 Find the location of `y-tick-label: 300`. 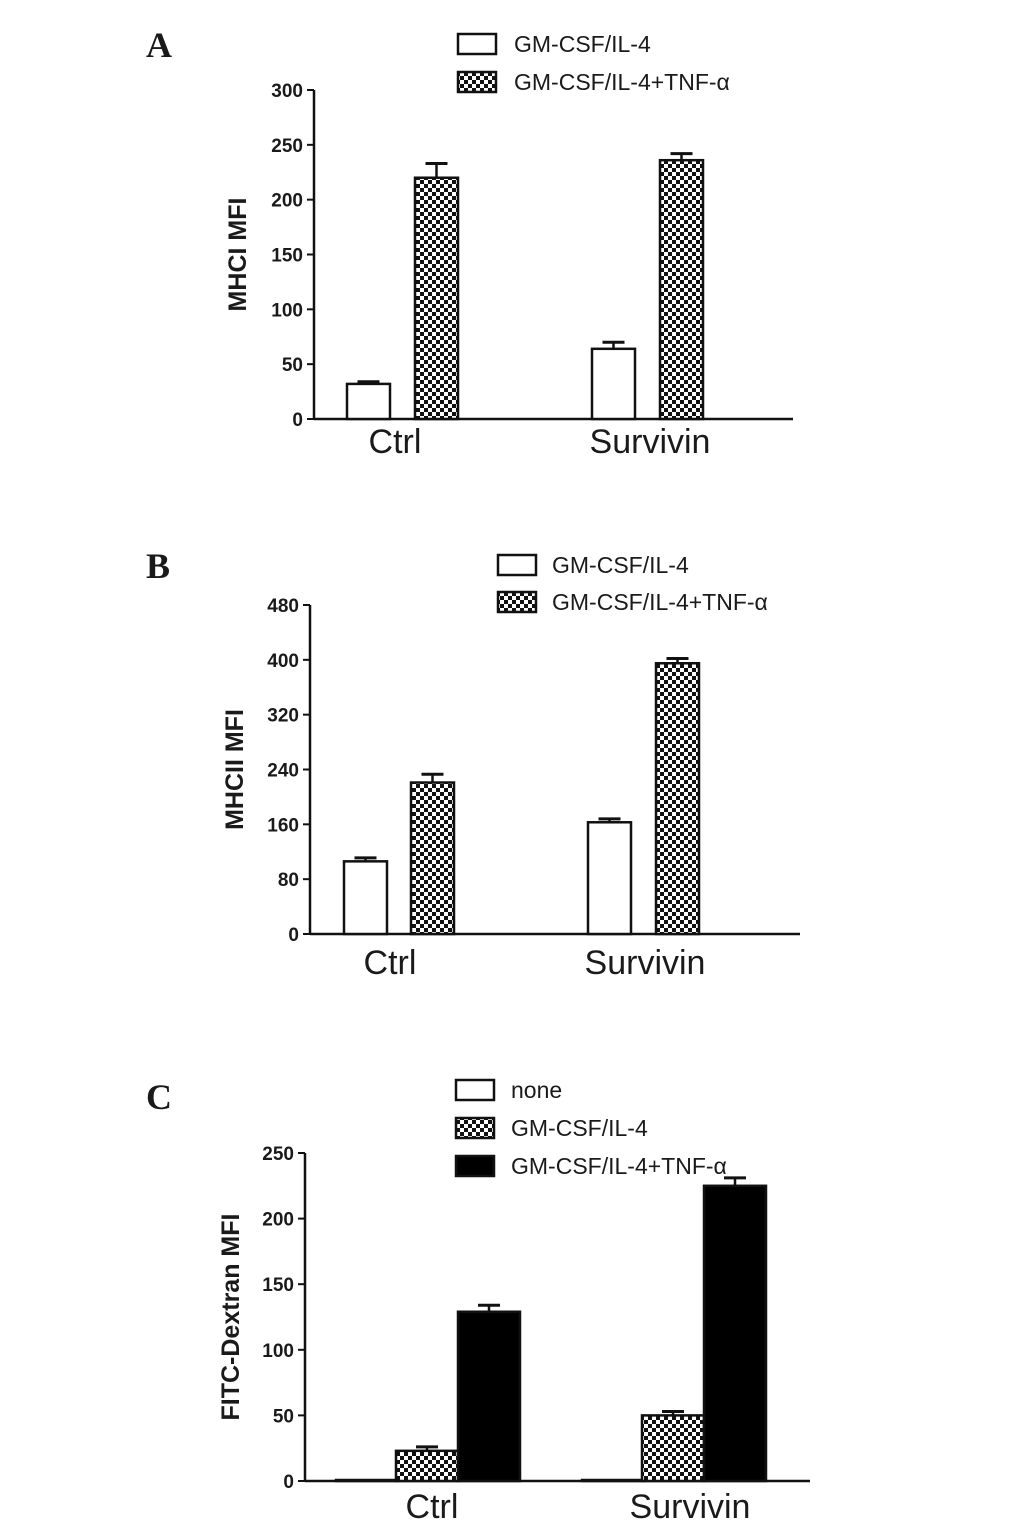

y-tick-label: 300 is located at coordinates (287, 91).